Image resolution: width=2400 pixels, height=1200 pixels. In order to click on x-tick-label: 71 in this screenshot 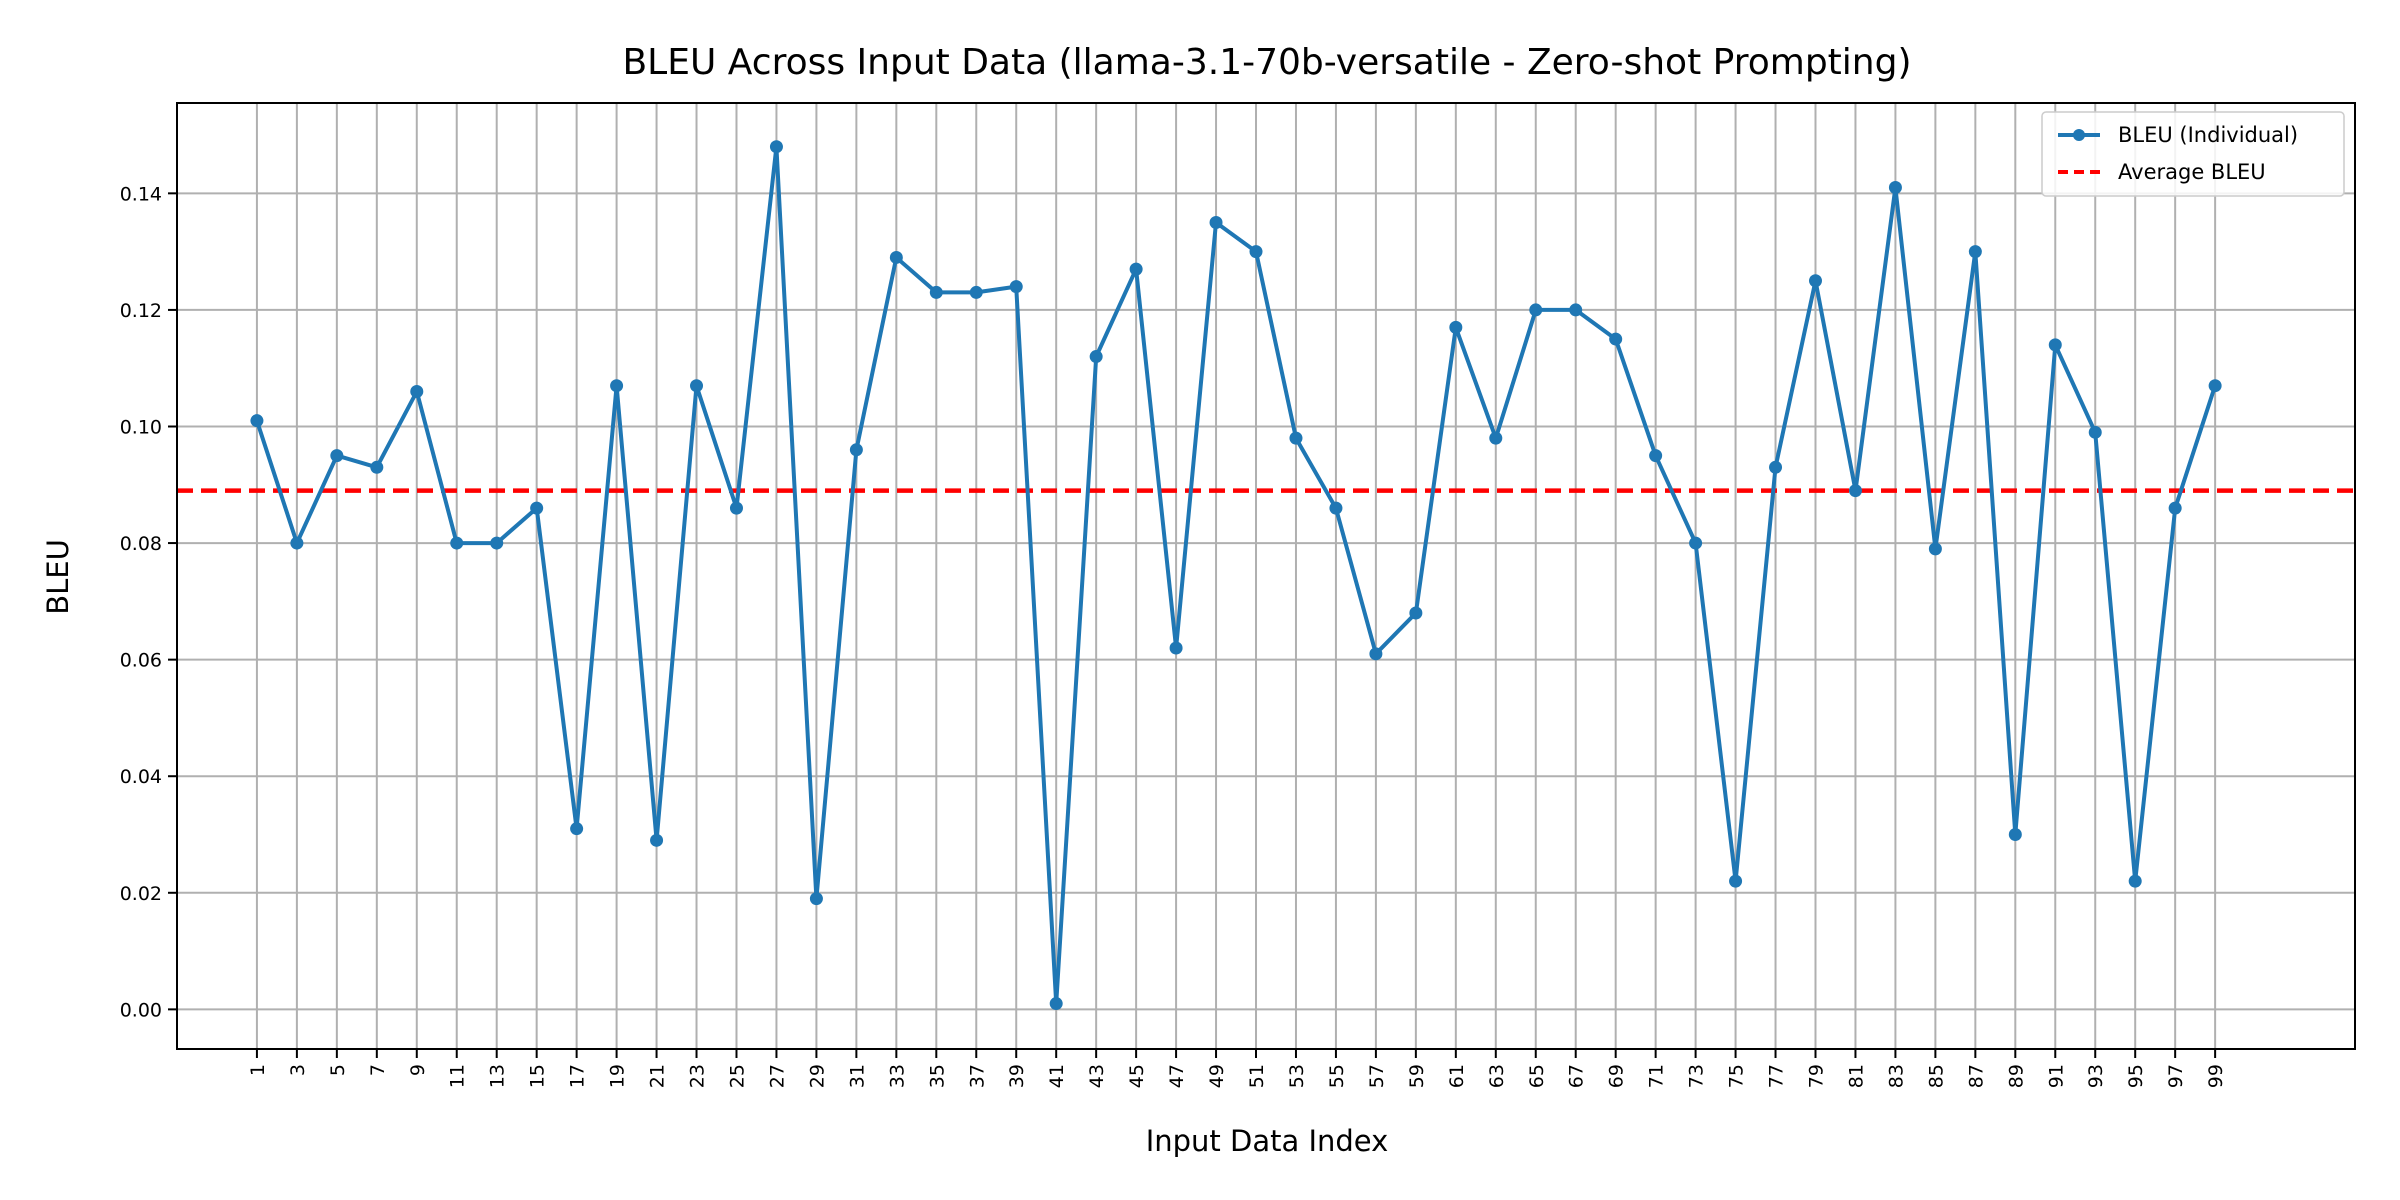, I will do `click(1657, 1076)`.